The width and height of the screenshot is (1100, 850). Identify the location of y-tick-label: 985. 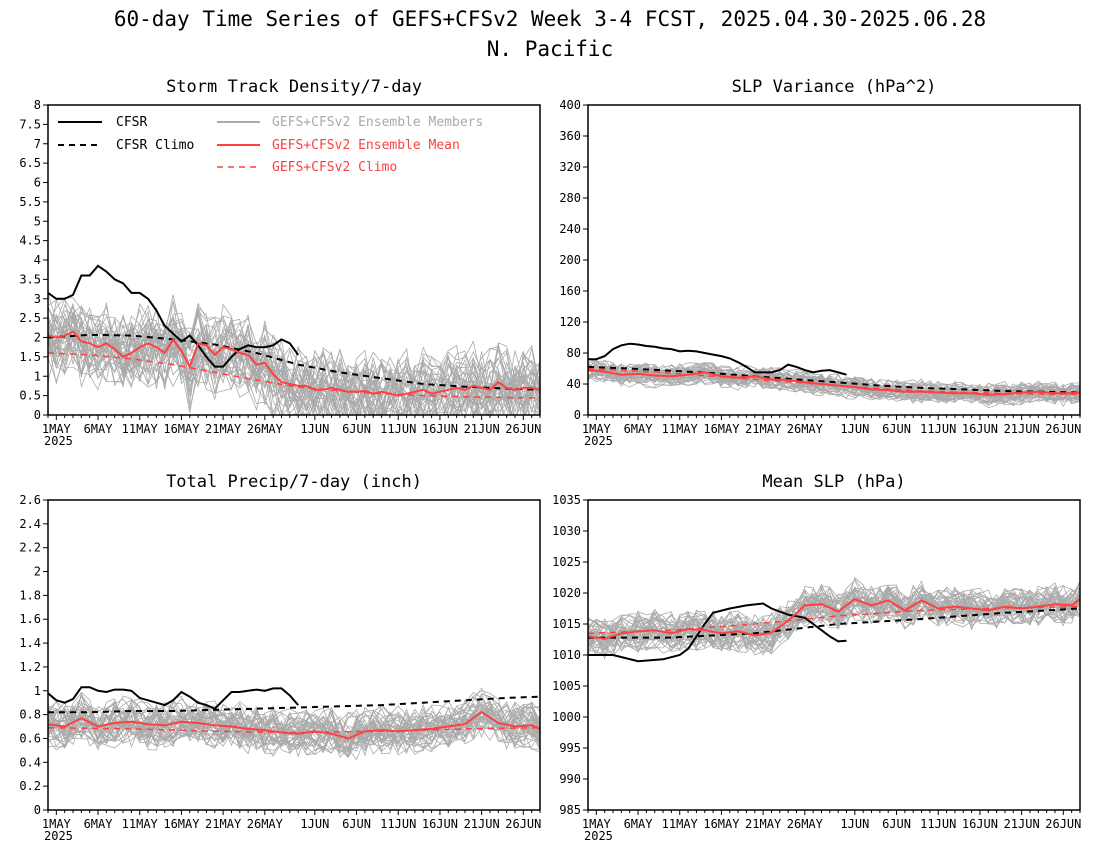
(570, 810).